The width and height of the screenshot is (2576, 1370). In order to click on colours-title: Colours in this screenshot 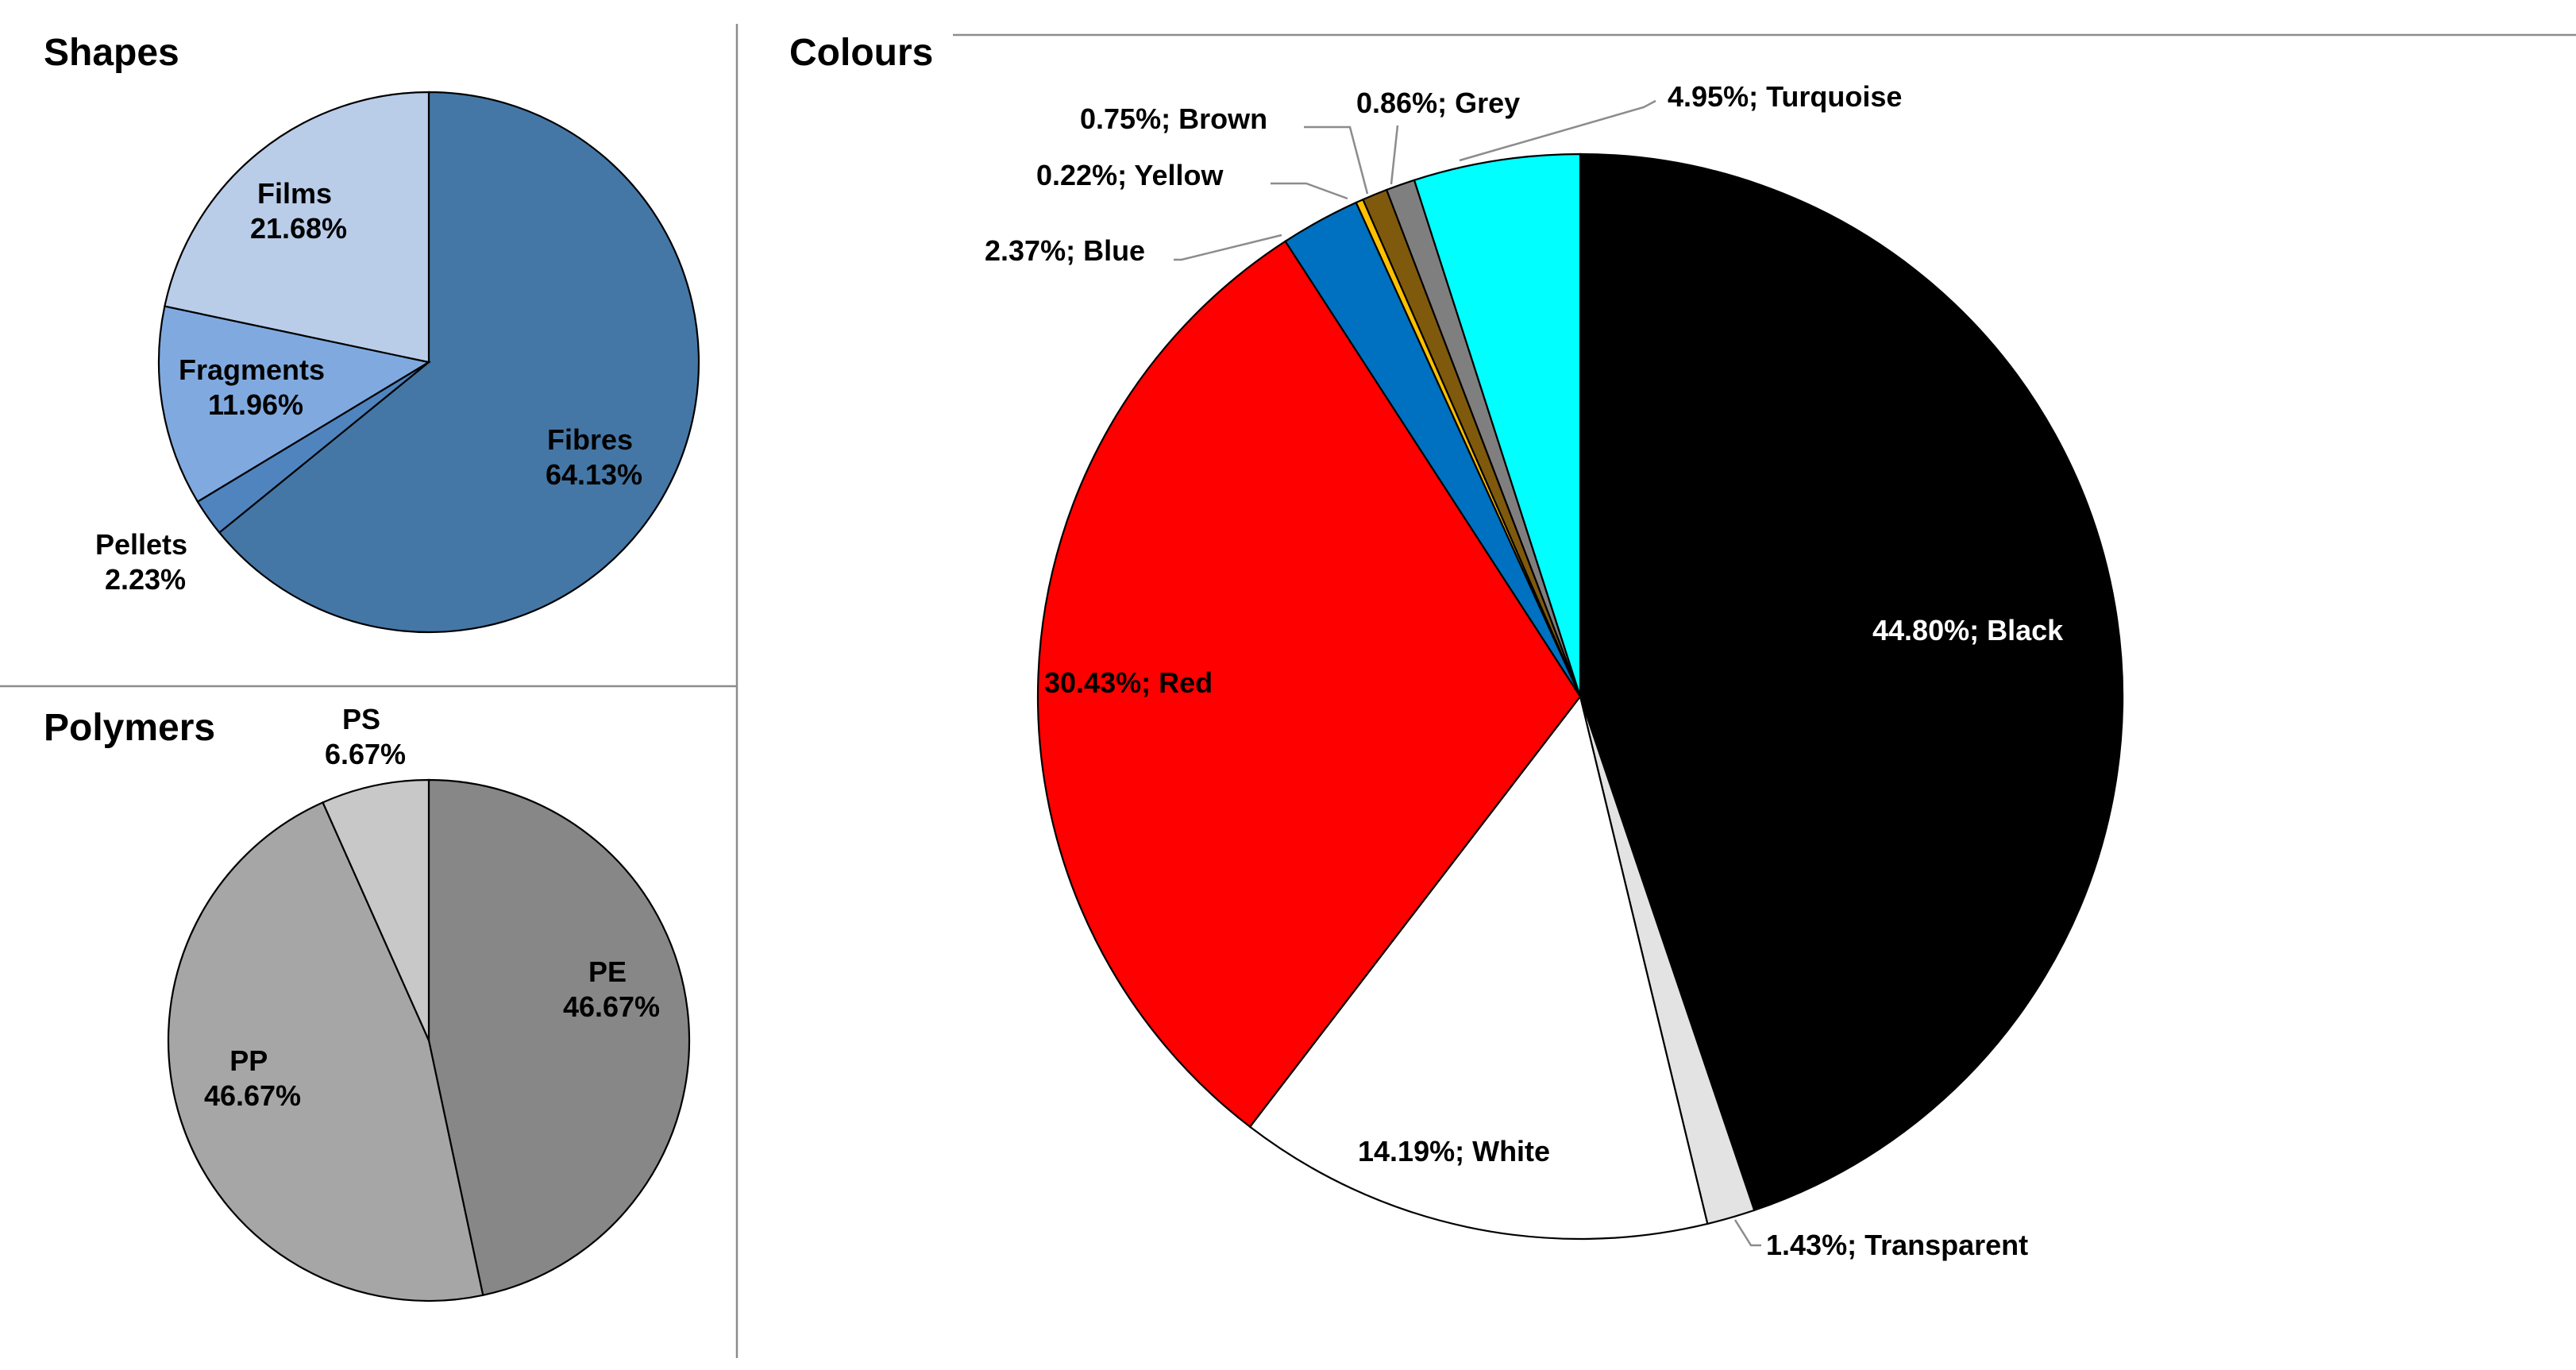, I will do `click(861, 53)`.